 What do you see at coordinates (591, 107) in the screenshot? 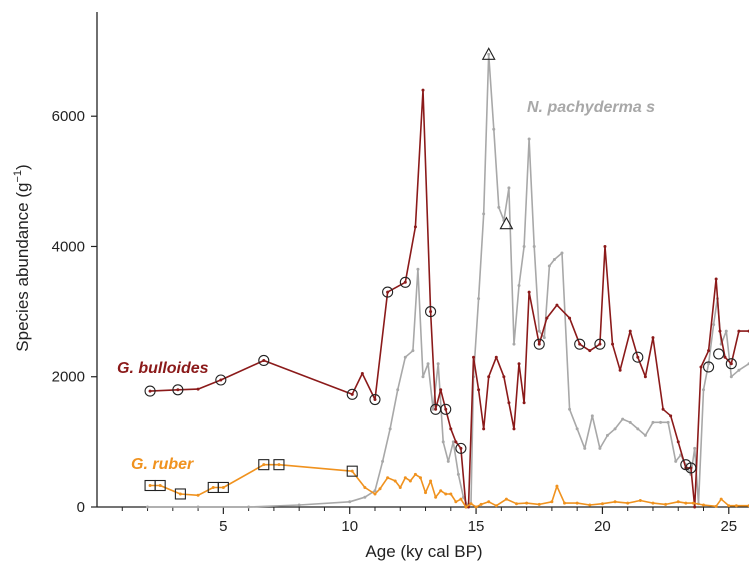
I see `series-label-n-pachyderma: N. pachyderma s` at bounding box center [591, 107].